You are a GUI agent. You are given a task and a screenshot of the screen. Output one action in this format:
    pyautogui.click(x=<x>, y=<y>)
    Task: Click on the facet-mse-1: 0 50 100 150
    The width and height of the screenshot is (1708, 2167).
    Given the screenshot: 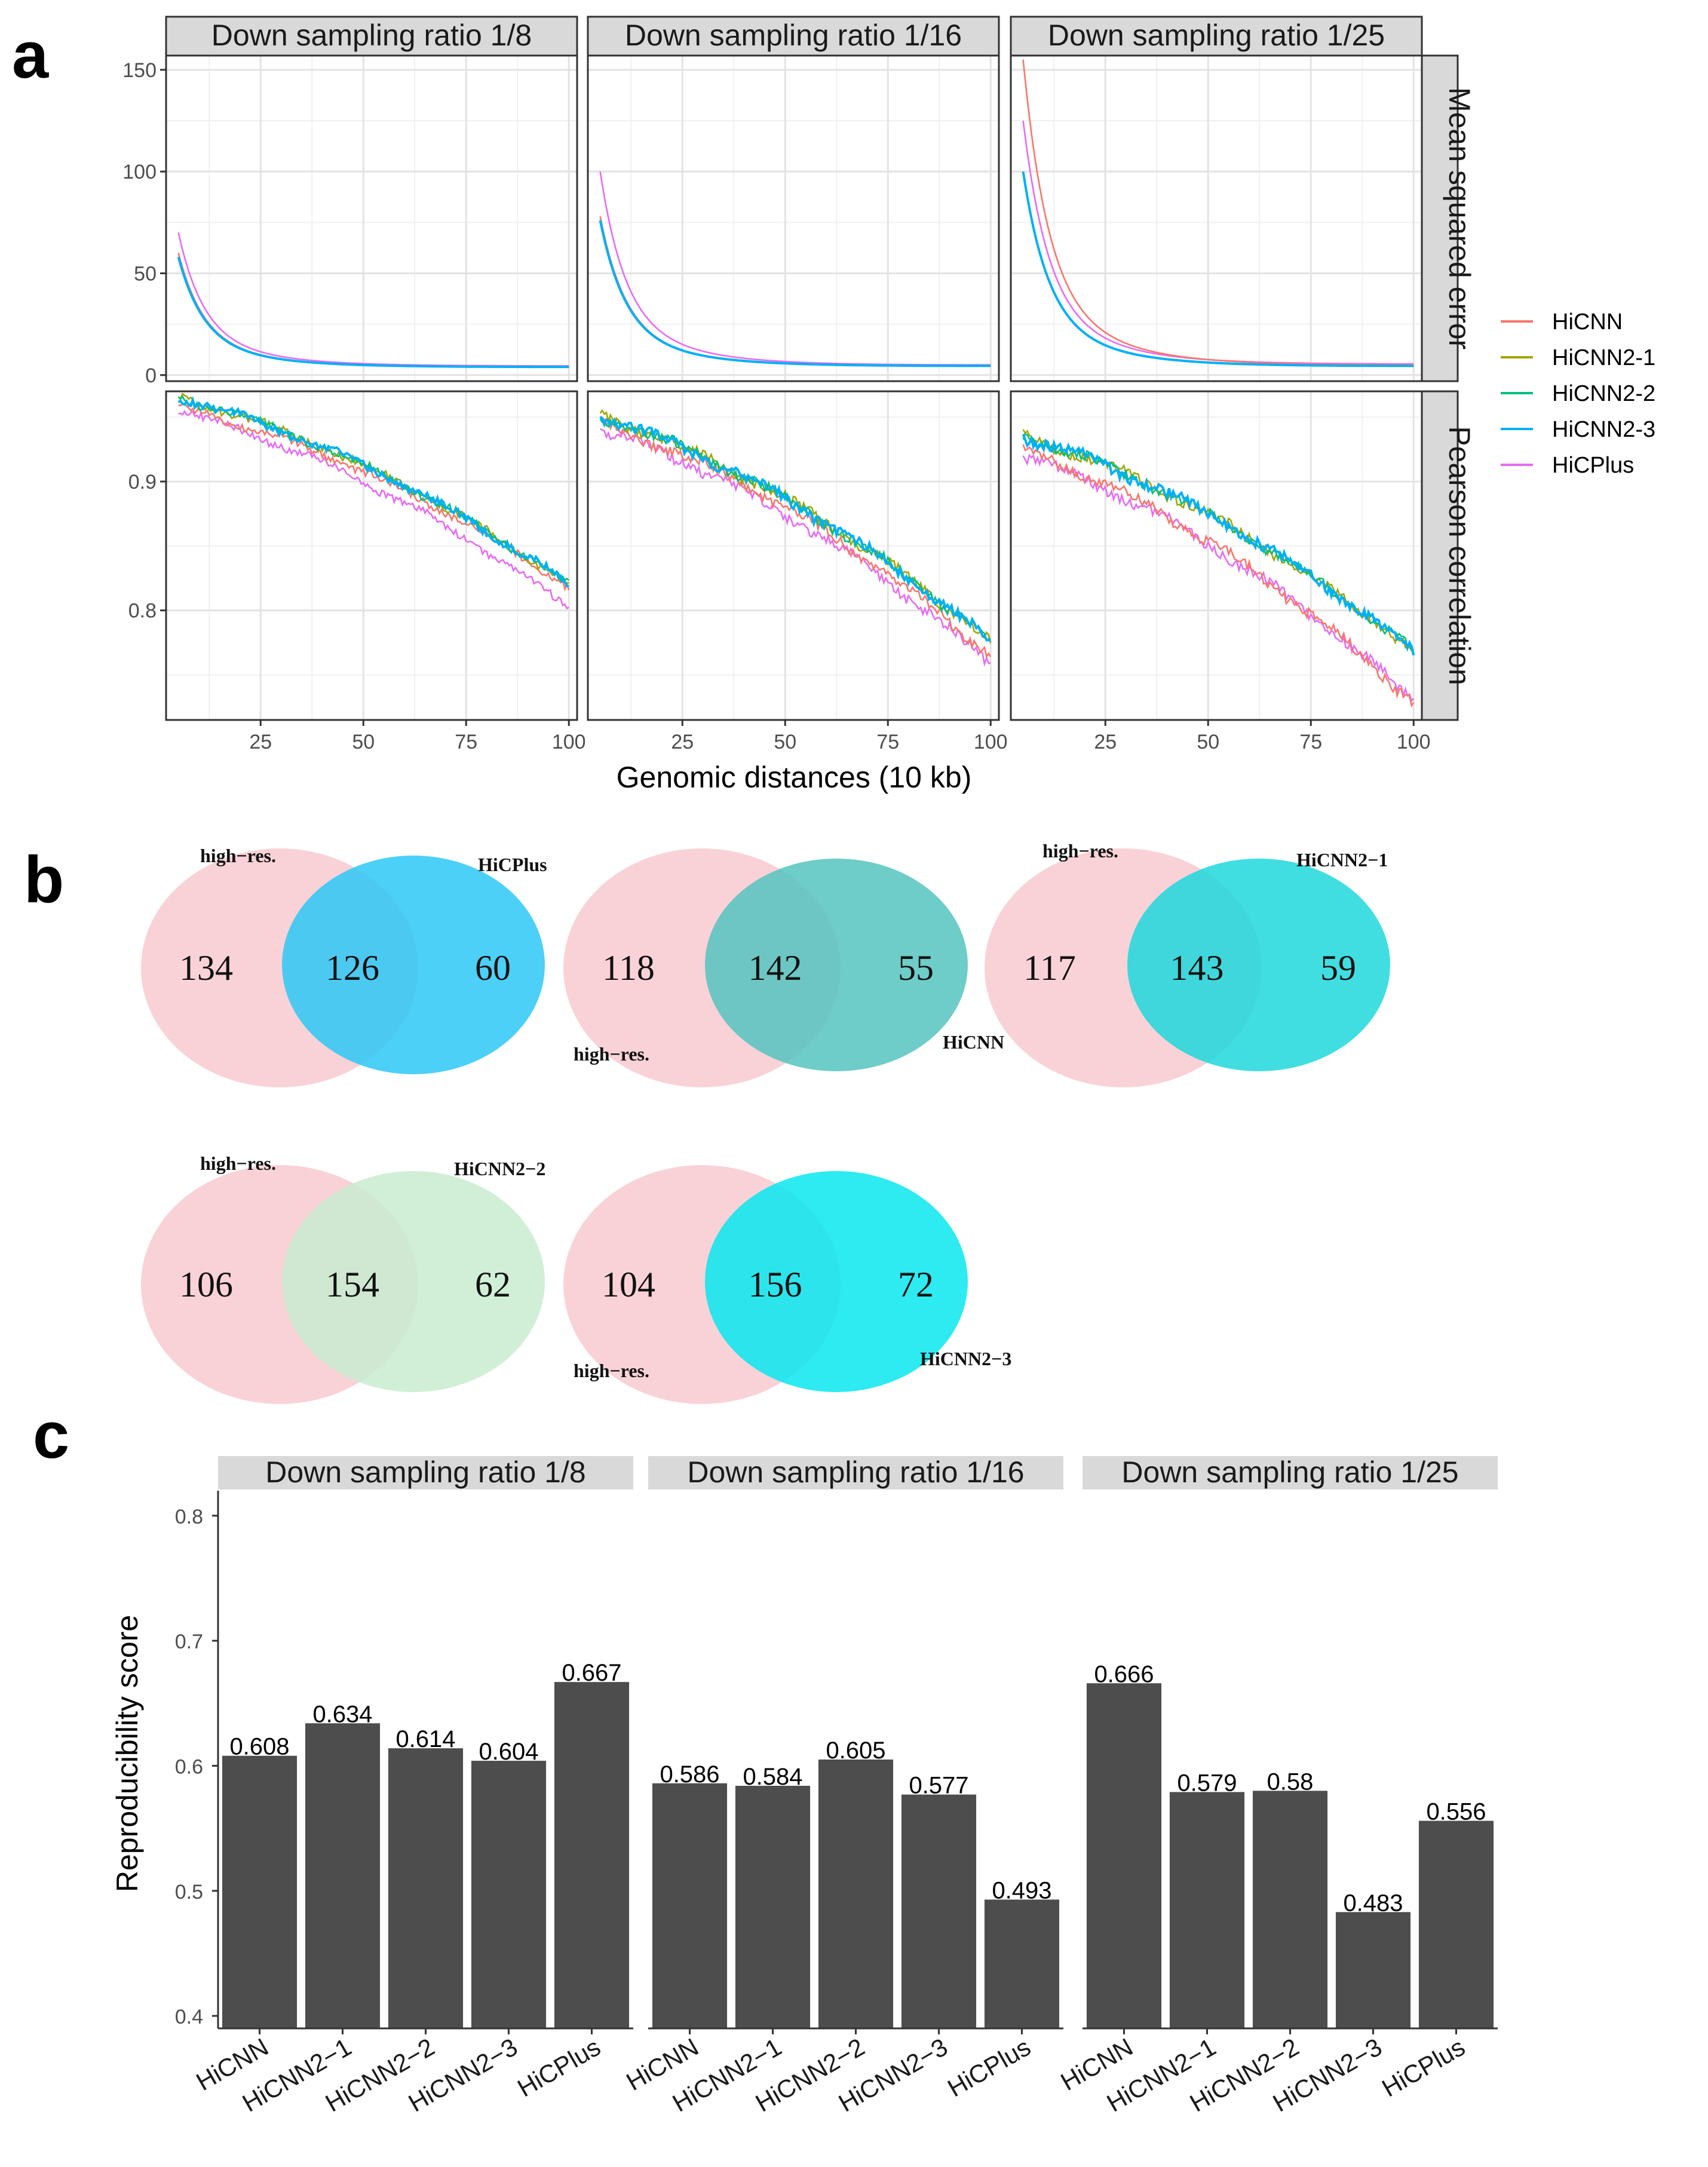 What is the action you would take?
    pyautogui.click(x=350, y=220)
    